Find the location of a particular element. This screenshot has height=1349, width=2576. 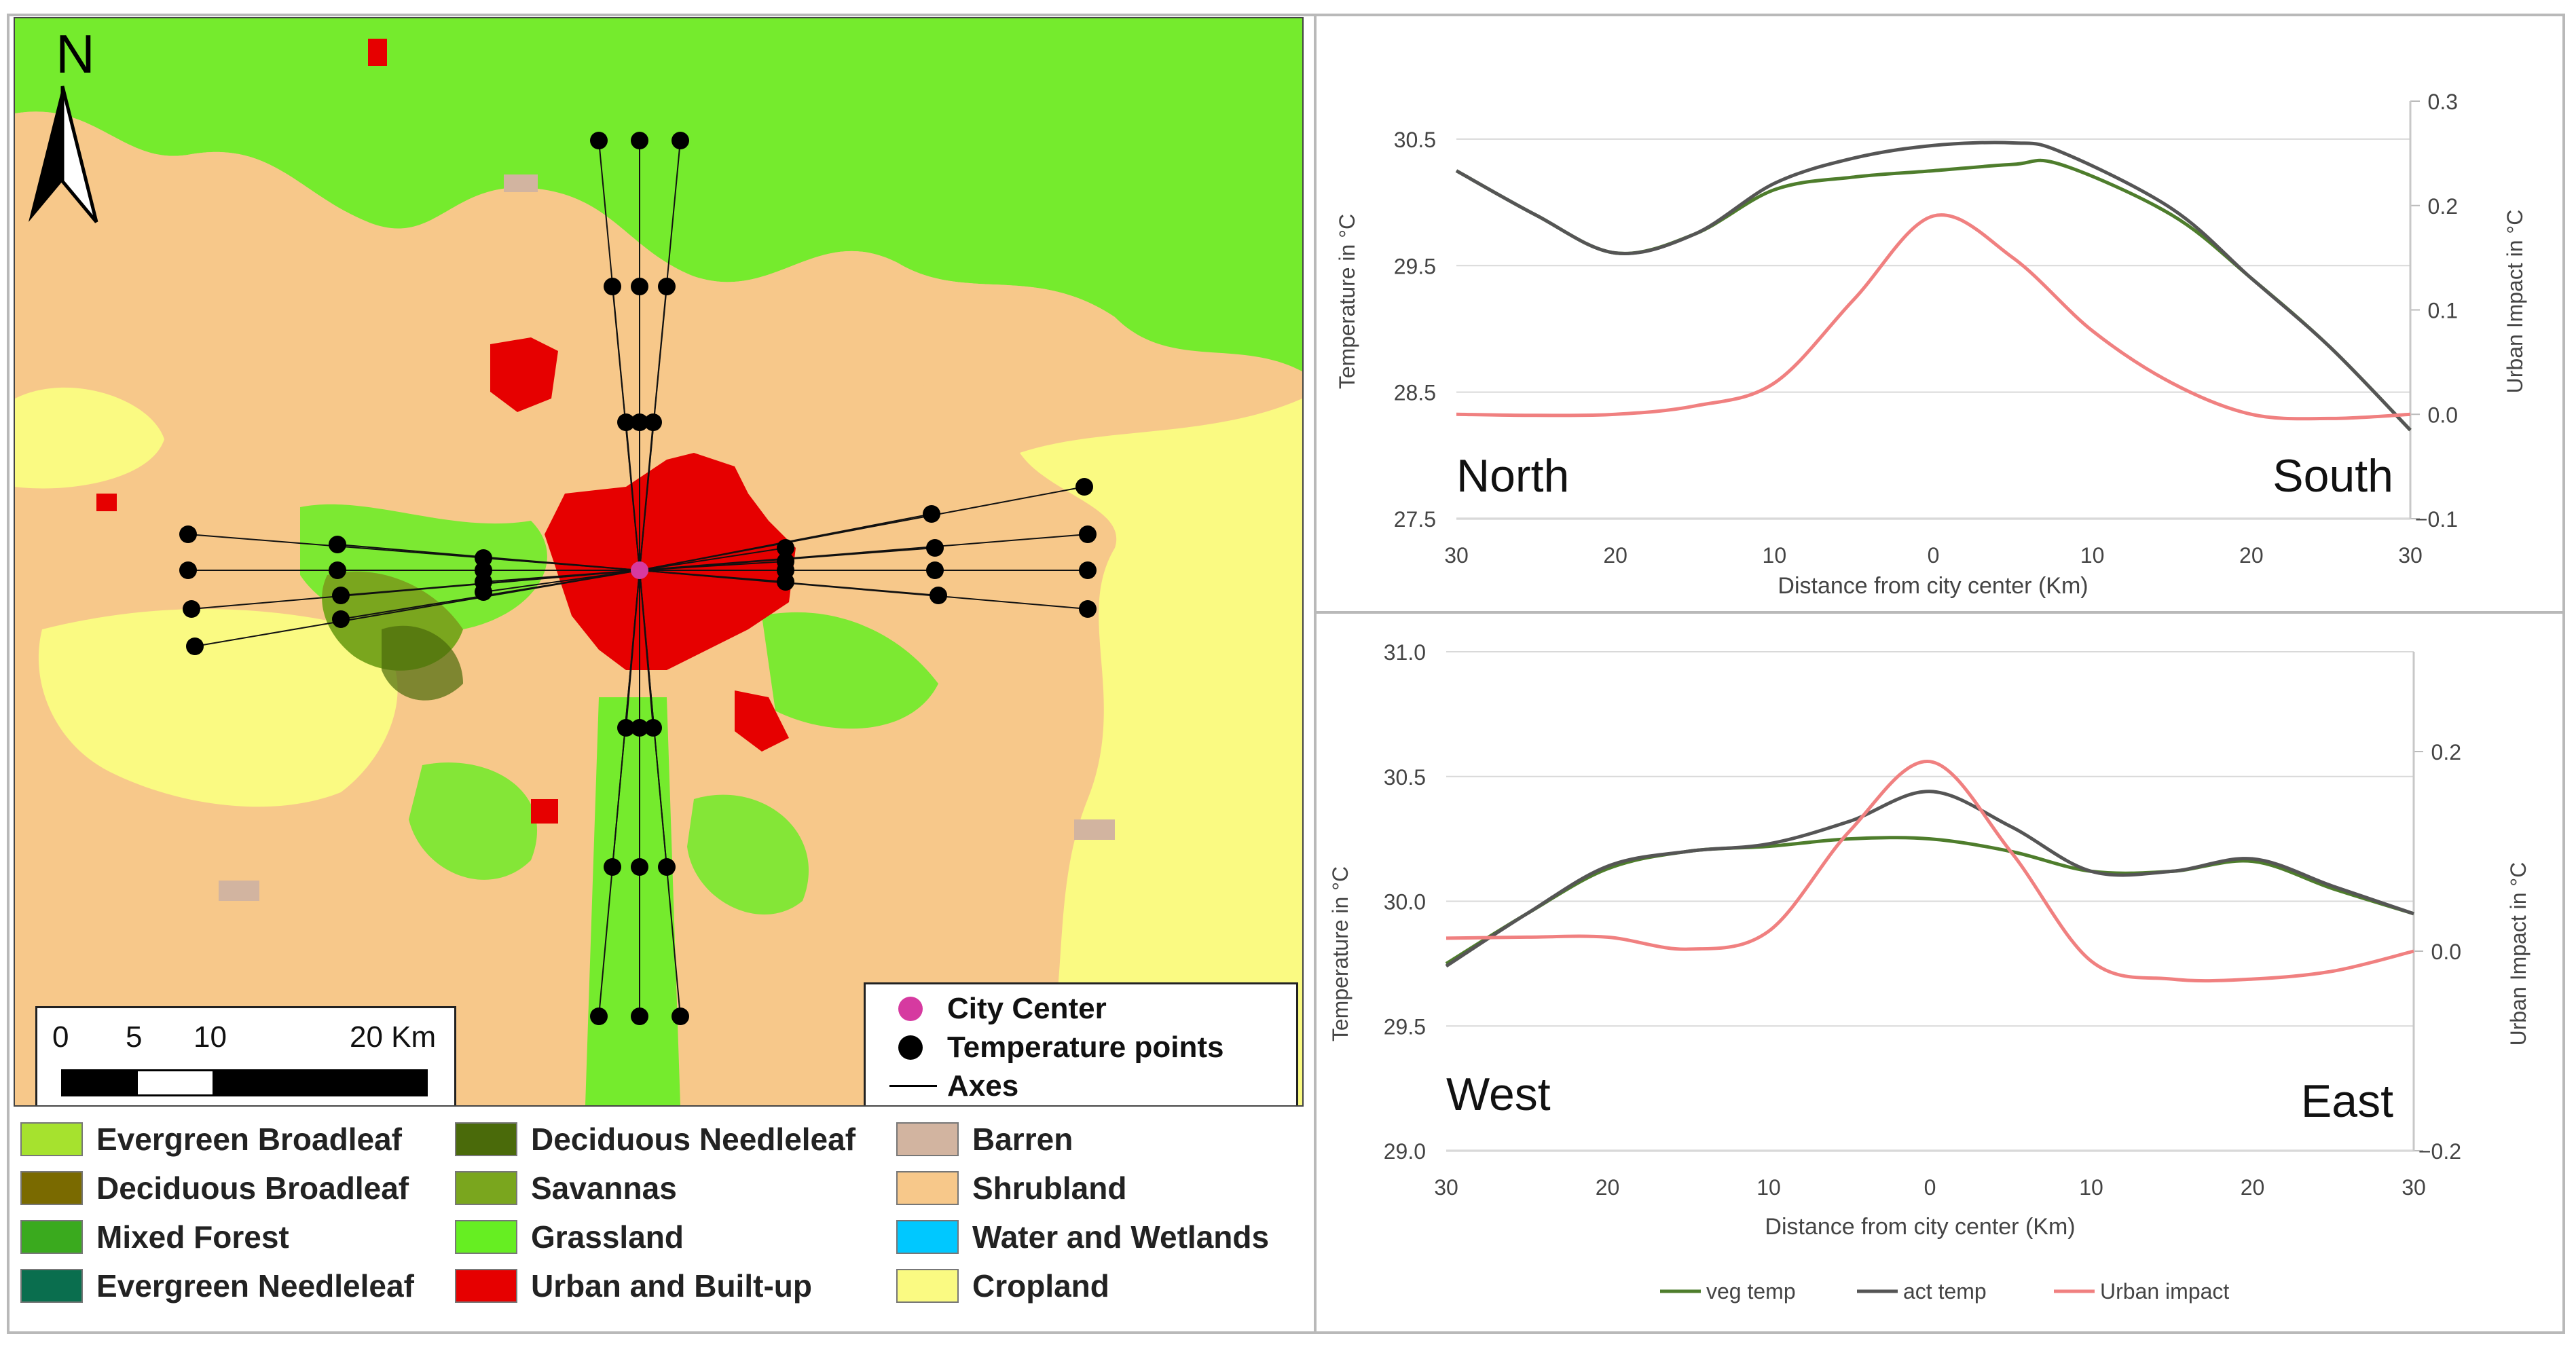

grassland-southwest is located at coordinates (473, 821).